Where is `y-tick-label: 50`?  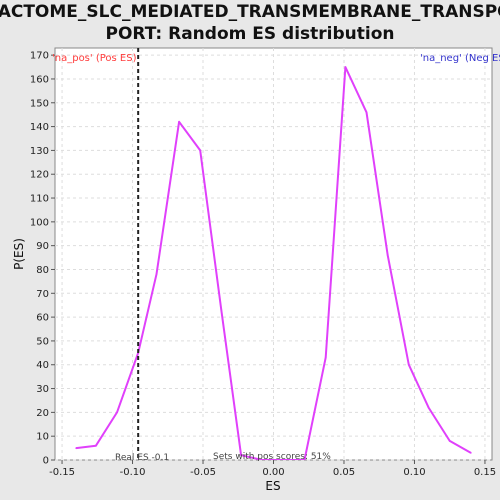 y-tick-label: 50 is located at coordinates (42, 341).